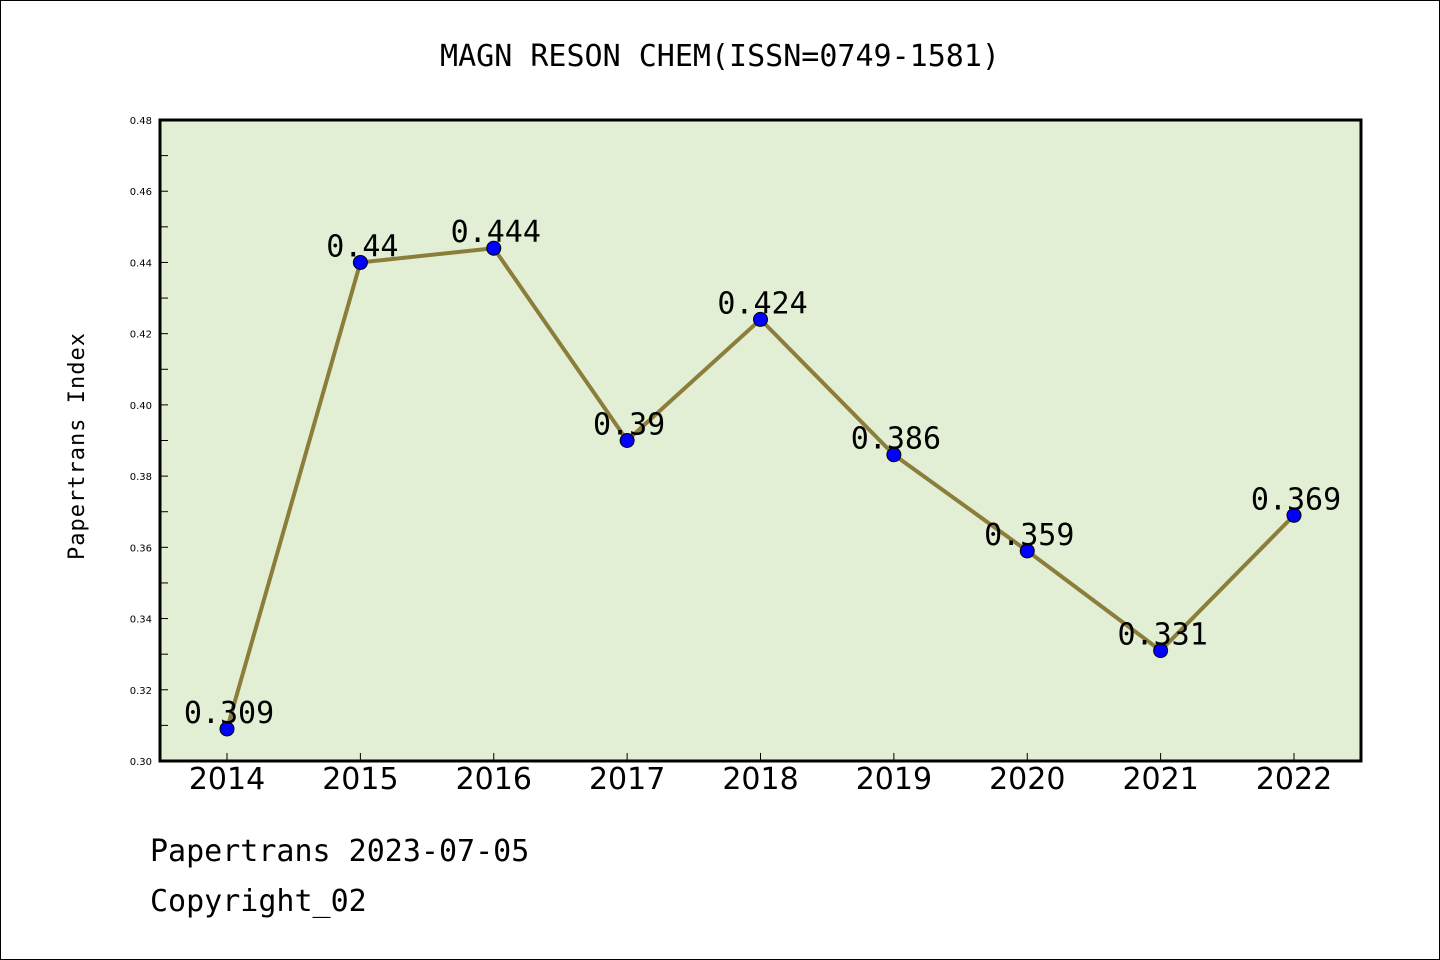 The height and width of the screenshot is (960, 1440). What do you see at coordinates (141, 335) in the screenshot?
I see `y-tick-label: 0.42` at bounding box center [141, 335].